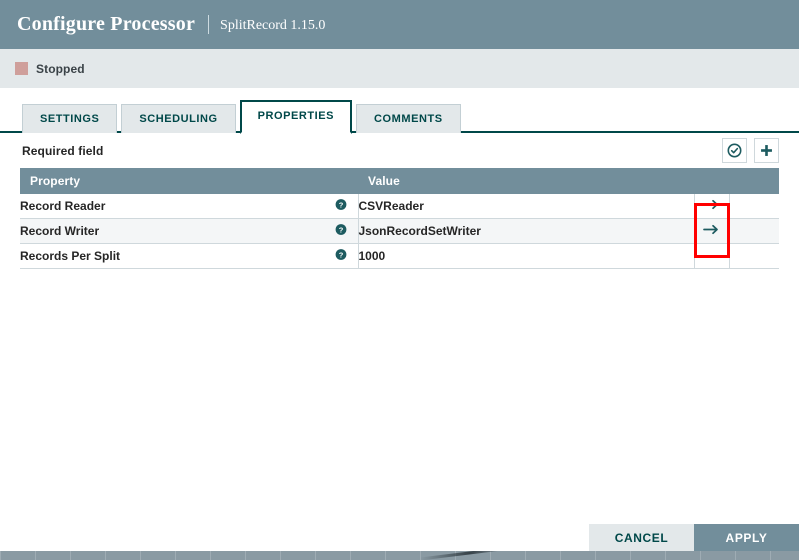  Describe the element at coordinates (189, 256) in the screenshot. I see `property-name-cell: Records Per Split ?` at that location.